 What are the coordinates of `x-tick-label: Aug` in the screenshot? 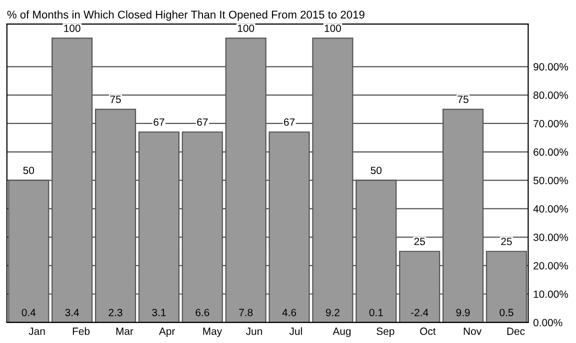 It's located at (341, 332).